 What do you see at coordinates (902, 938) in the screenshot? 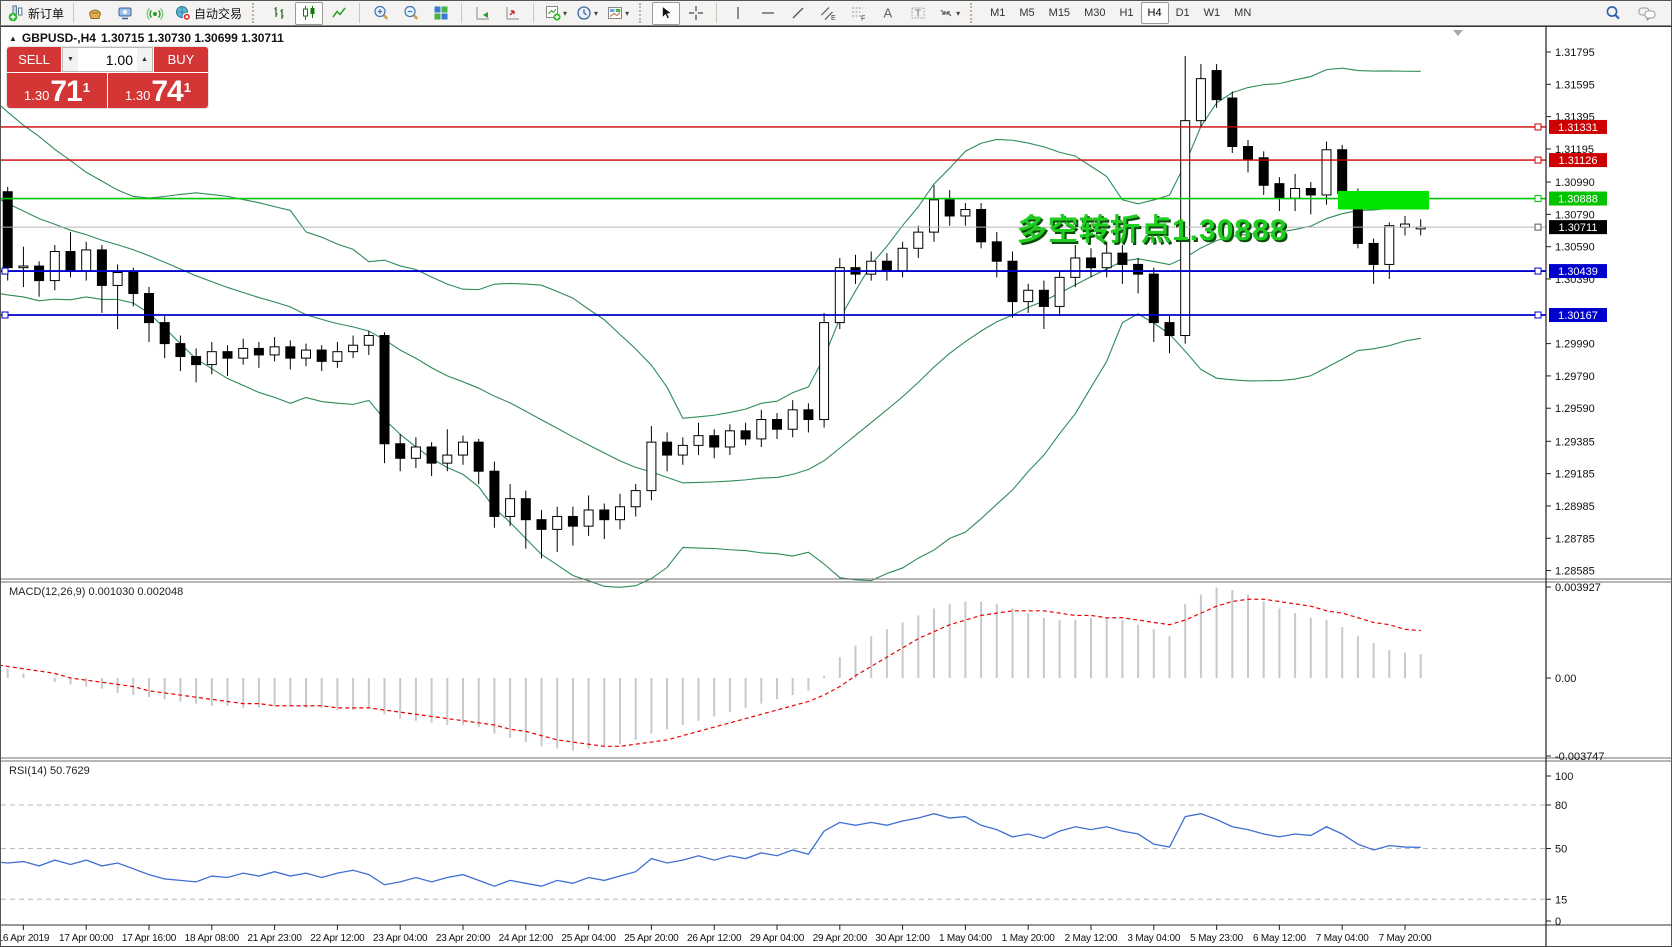
I see `svg-text: 30 Apr 12:00` at bounding box center [902, 938].